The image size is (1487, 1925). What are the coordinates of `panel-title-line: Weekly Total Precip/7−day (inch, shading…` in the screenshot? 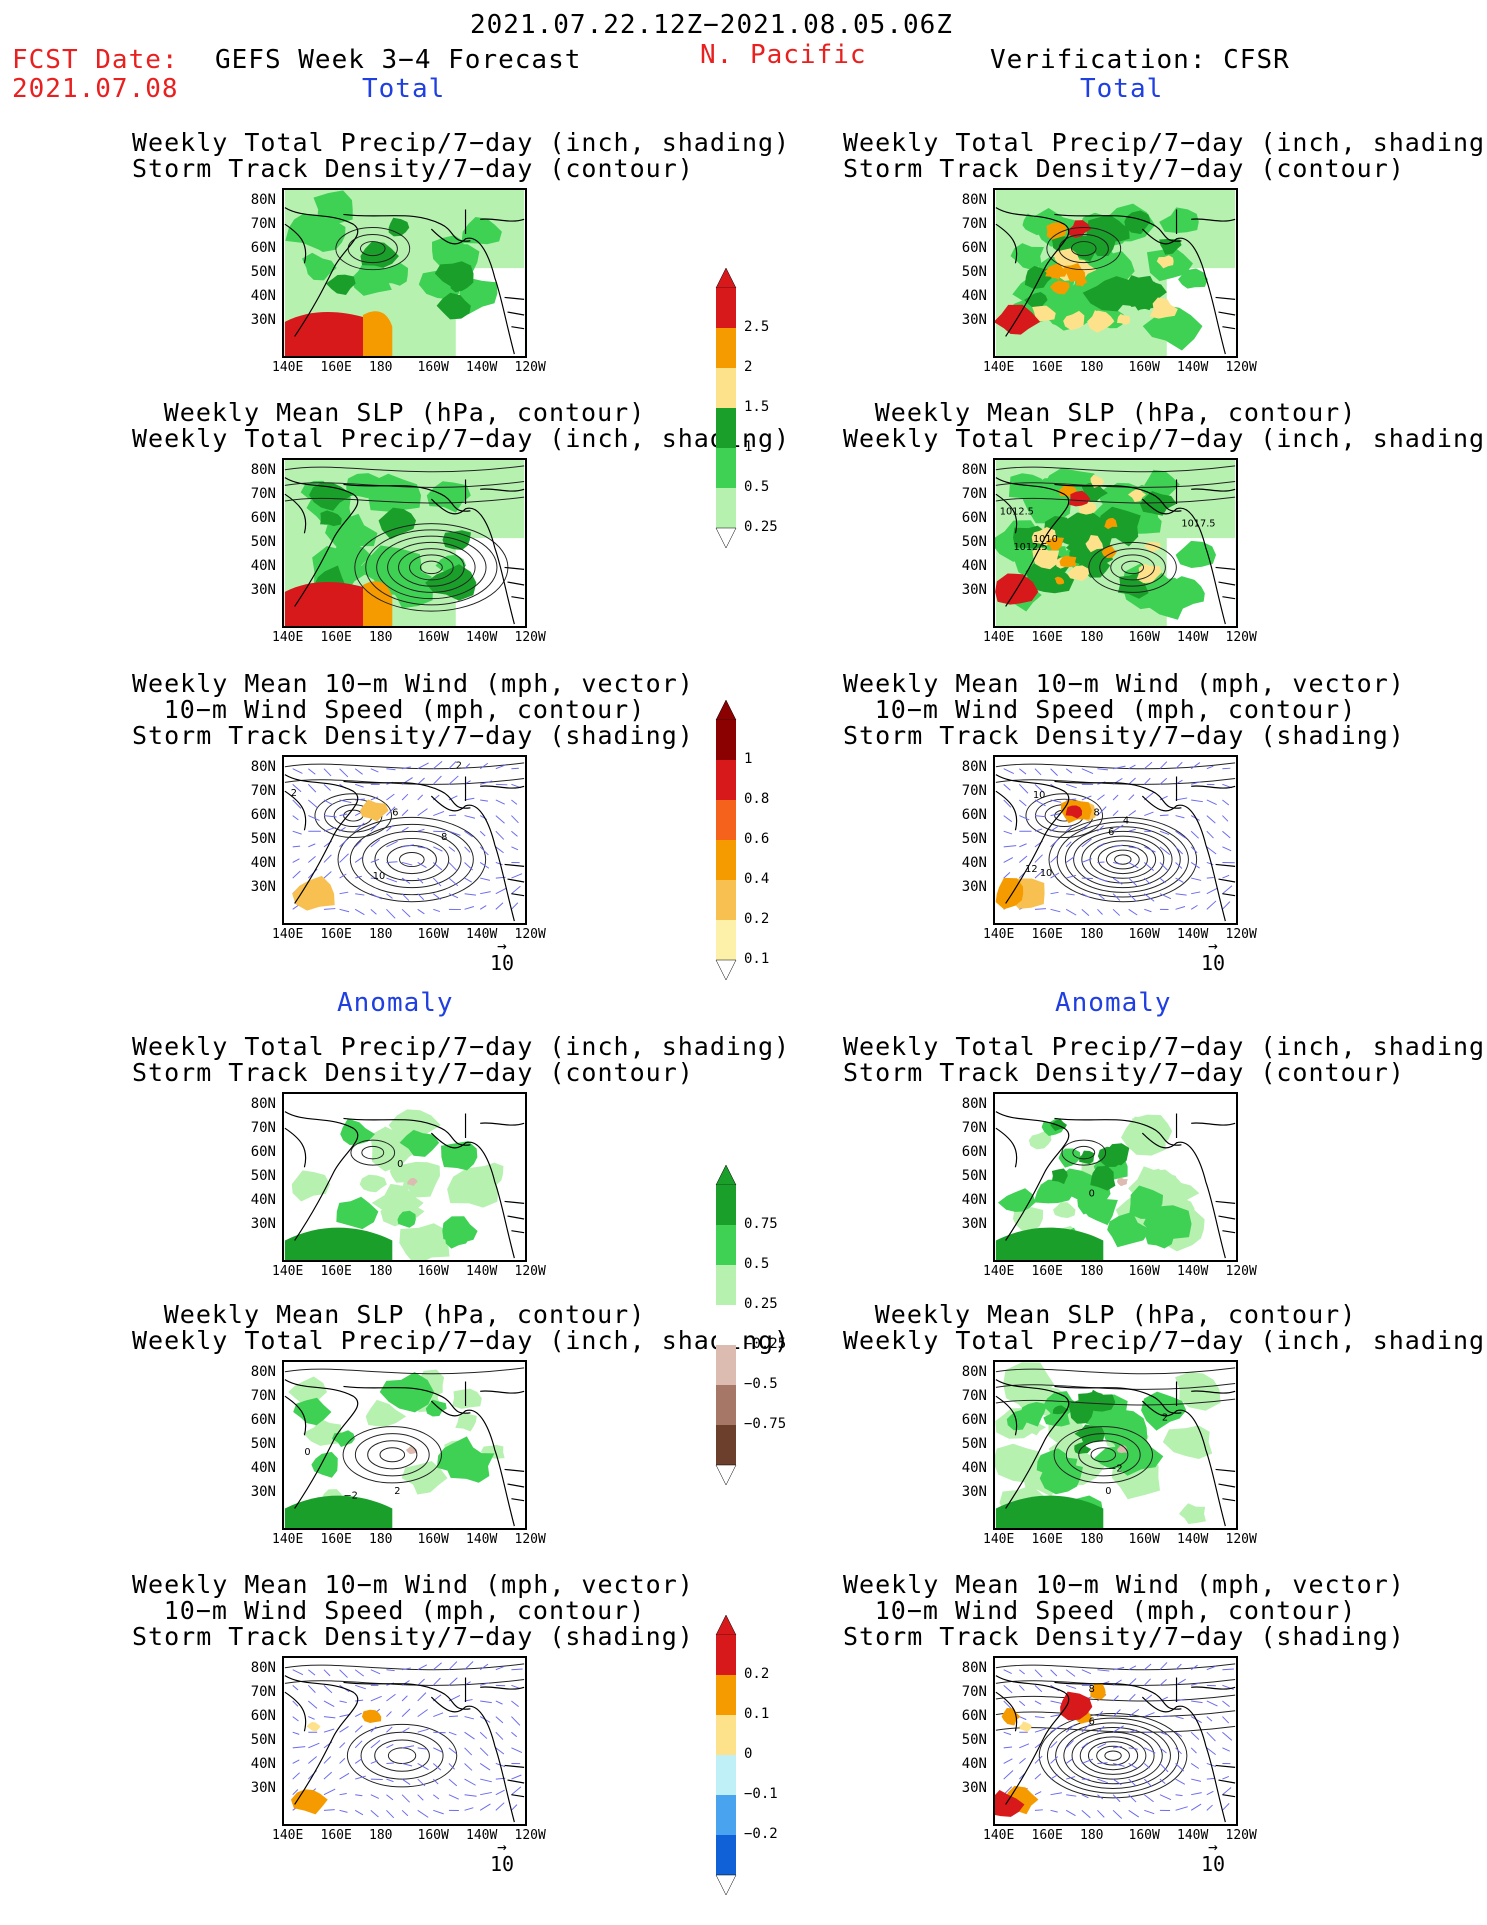 It's located at (461, 1340).